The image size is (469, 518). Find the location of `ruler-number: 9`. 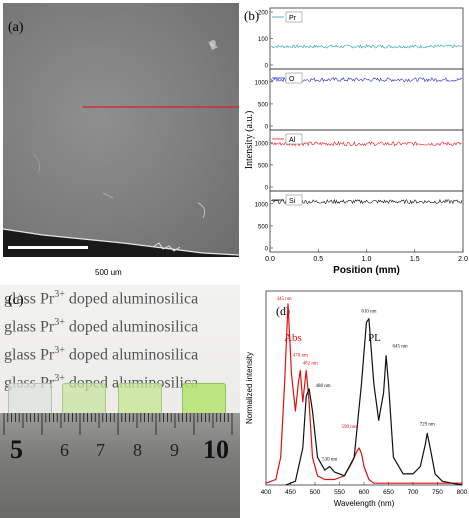

ruler-number: 9 is located at coordinates (174, 450).